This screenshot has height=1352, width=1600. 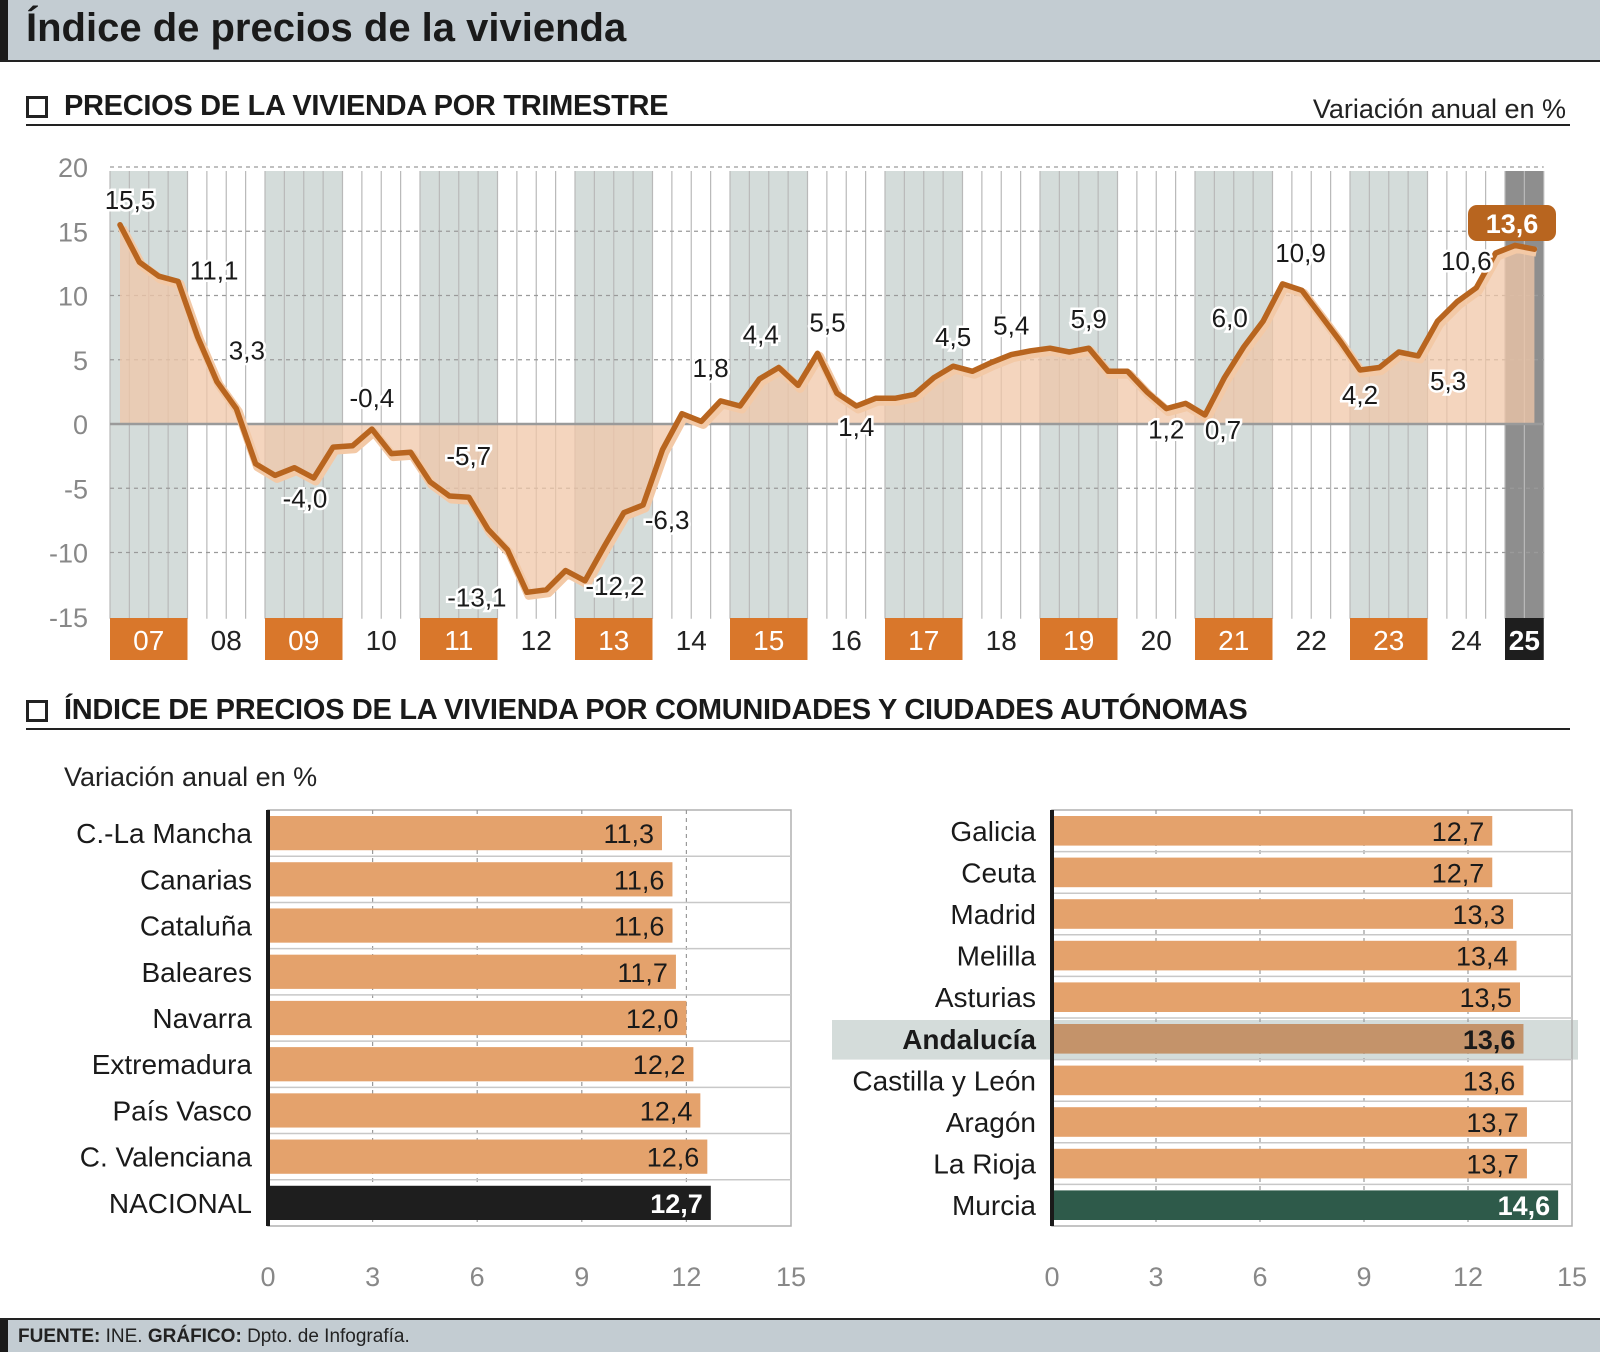 What do you see at coordinates (667, 520) in the screenshot?
I see `data-label: -6,3` at bounding box center [667, 520].